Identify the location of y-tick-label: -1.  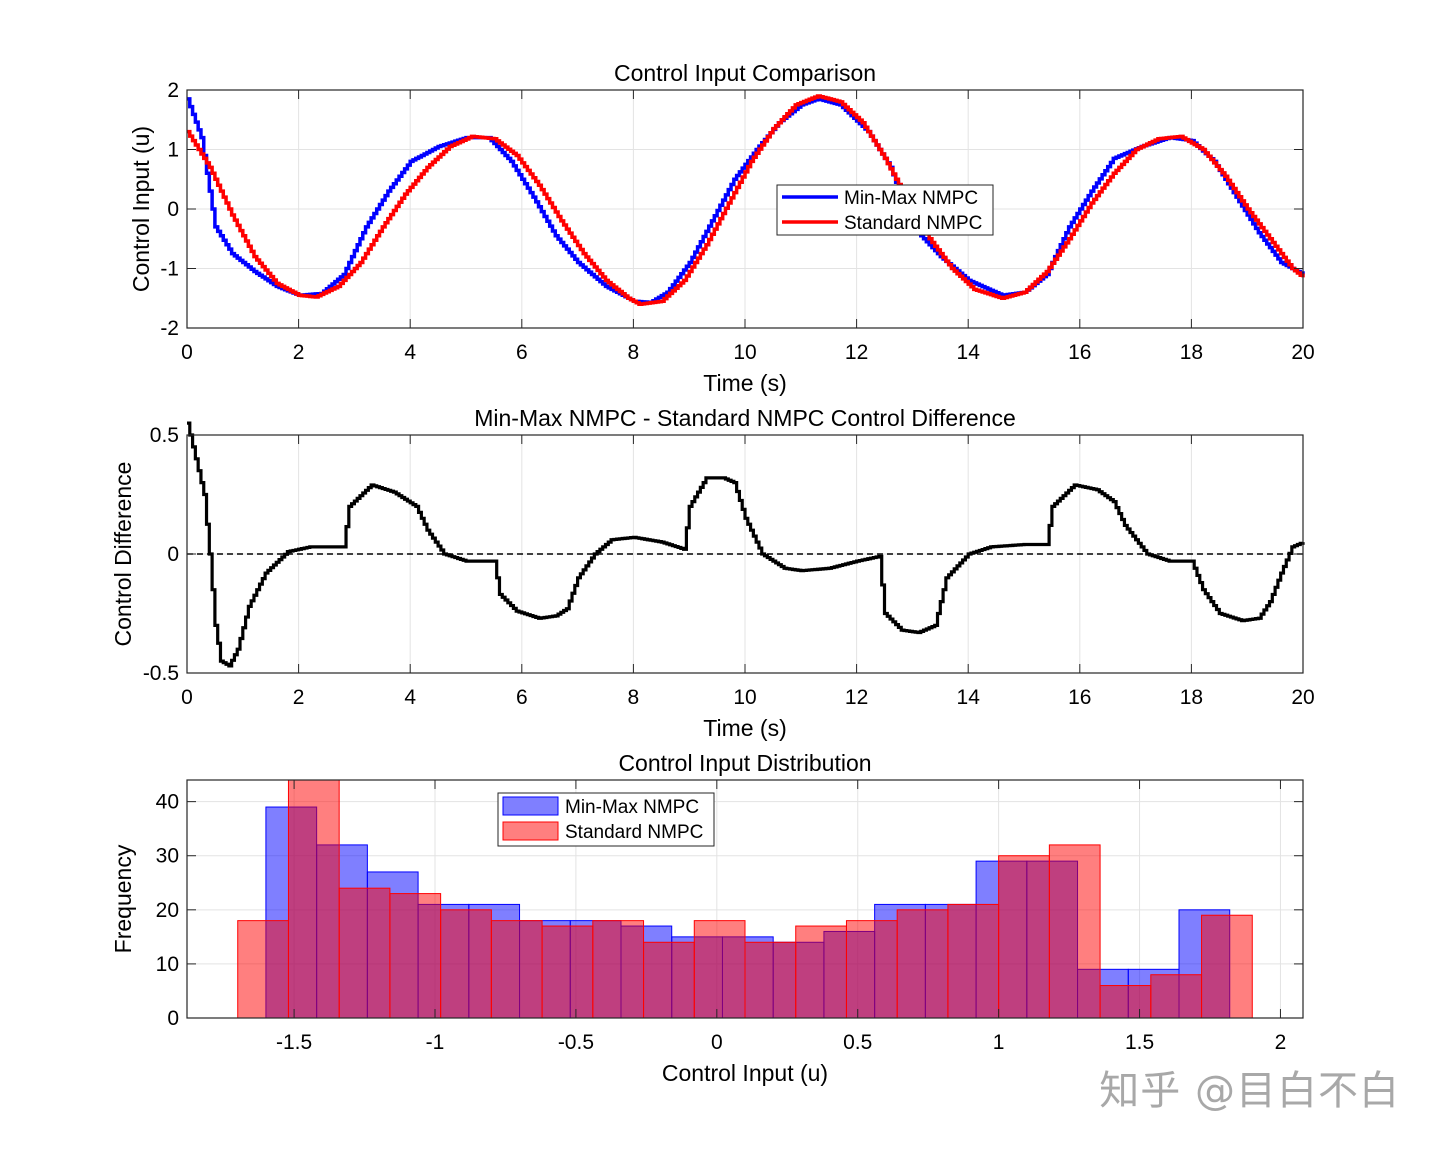
(169, 269).